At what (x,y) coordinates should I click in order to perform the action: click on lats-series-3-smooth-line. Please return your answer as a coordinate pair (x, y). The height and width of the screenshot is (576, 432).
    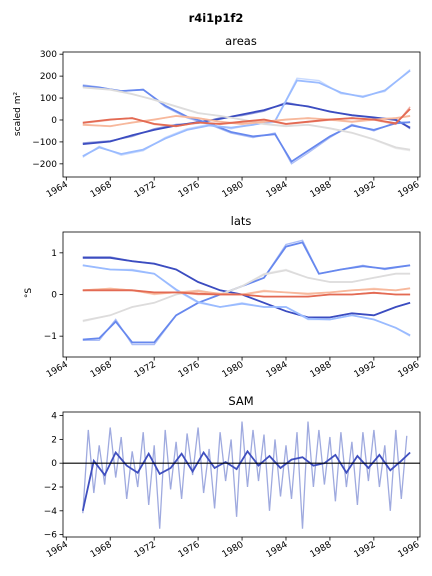
    Looking at the image, I should click on (246, 295).